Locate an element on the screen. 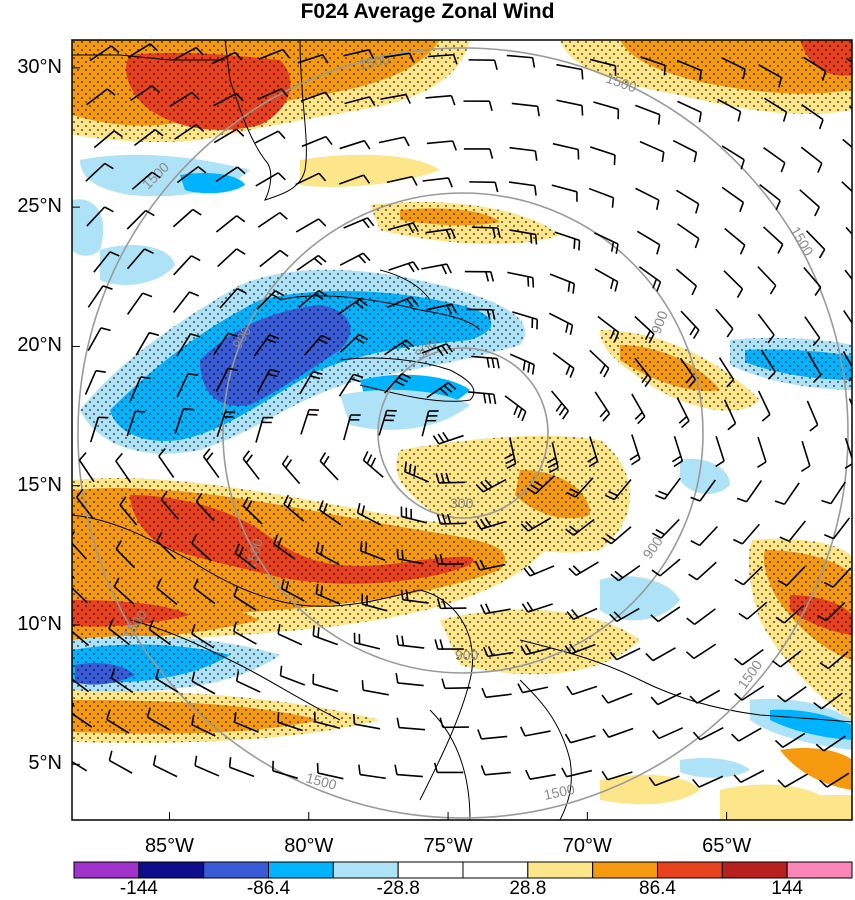  lon-label: 75°W is located at coordinates (448, 846).